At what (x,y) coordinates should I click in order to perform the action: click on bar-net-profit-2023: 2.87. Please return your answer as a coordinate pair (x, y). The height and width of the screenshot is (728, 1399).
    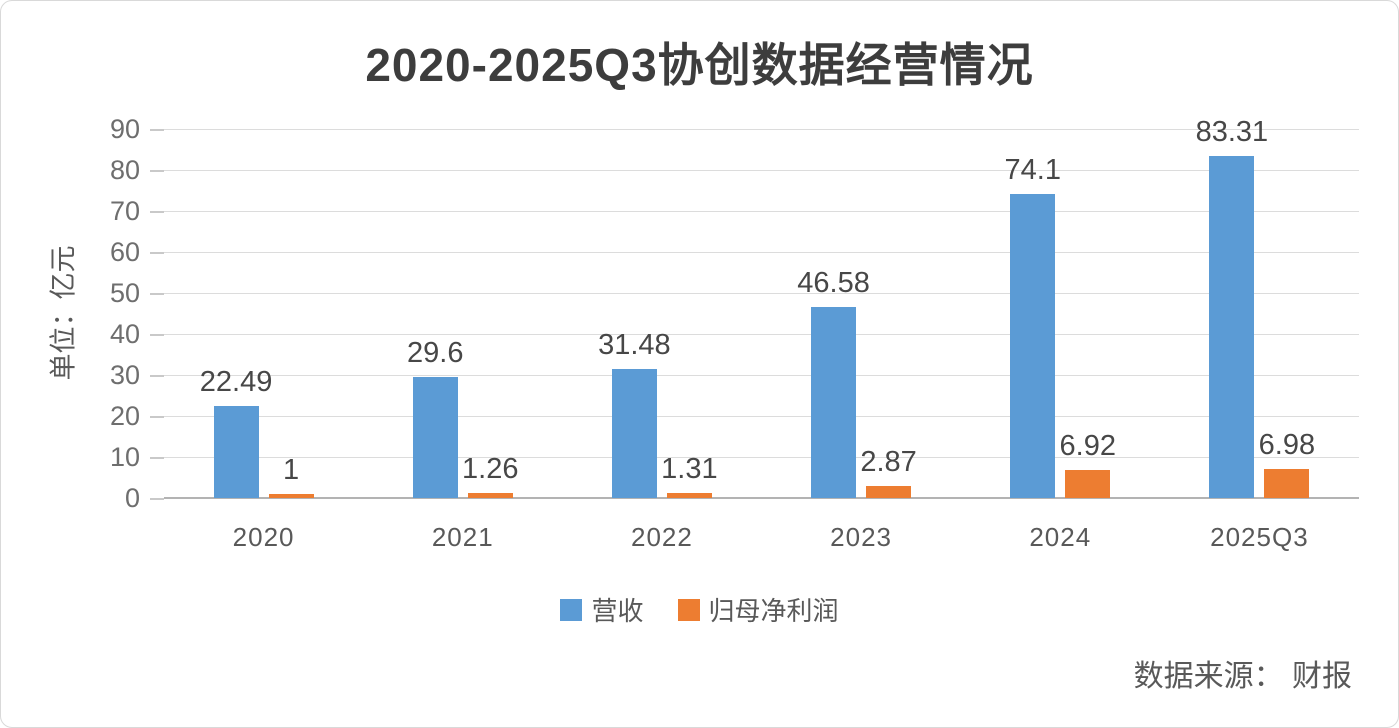
    Looking at the image, I should click on (888, 472).